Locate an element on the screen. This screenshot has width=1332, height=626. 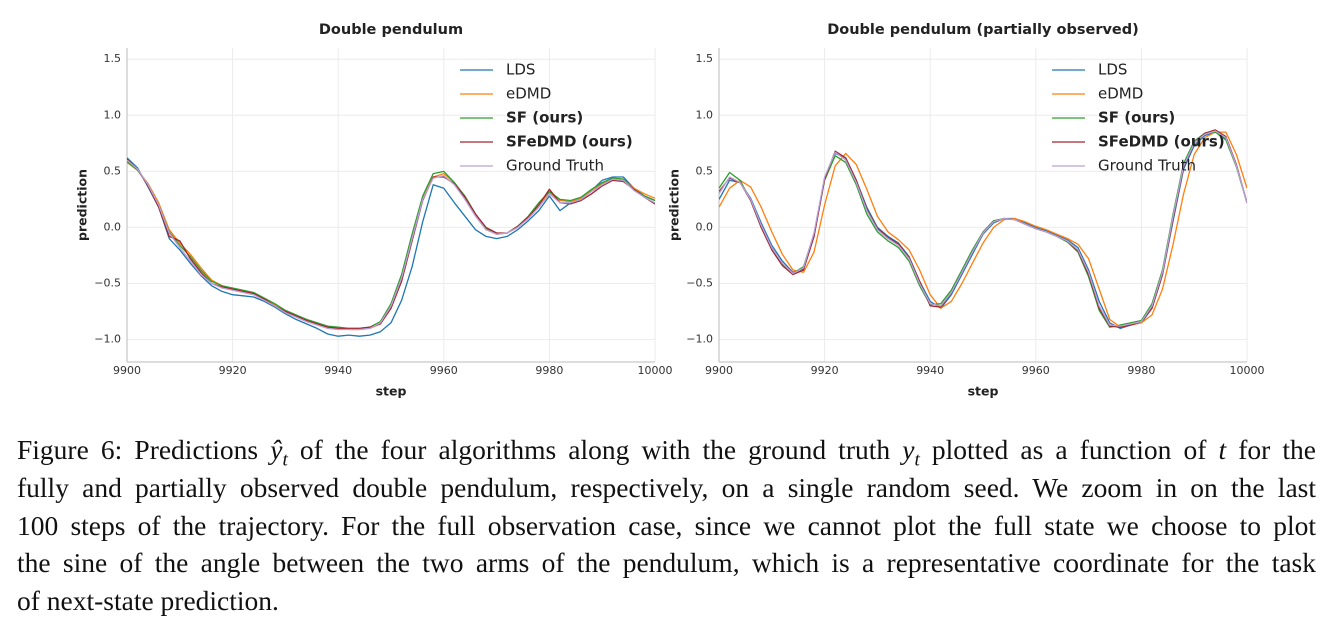
math-symbol: ŷ is located at coordinates (276, 449).